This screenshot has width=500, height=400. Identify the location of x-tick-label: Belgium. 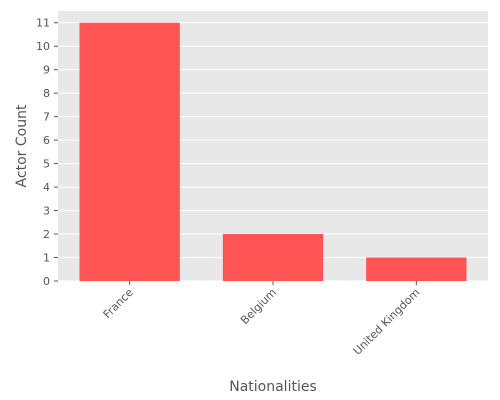
(258, 306).